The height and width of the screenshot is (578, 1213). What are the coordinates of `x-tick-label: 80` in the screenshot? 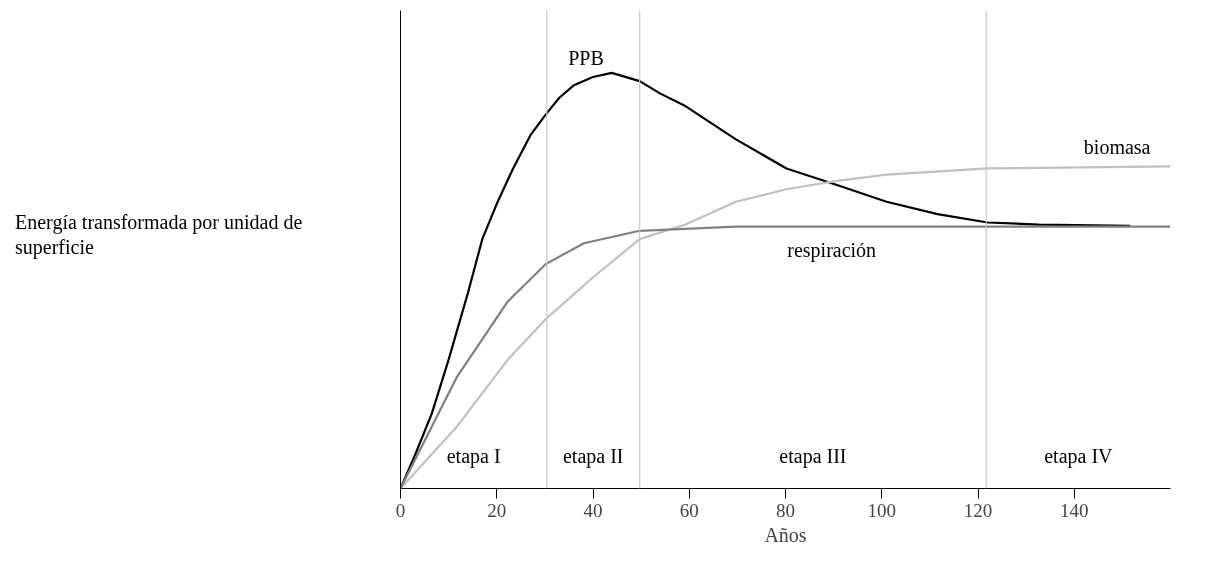 It's located at (785, 510).